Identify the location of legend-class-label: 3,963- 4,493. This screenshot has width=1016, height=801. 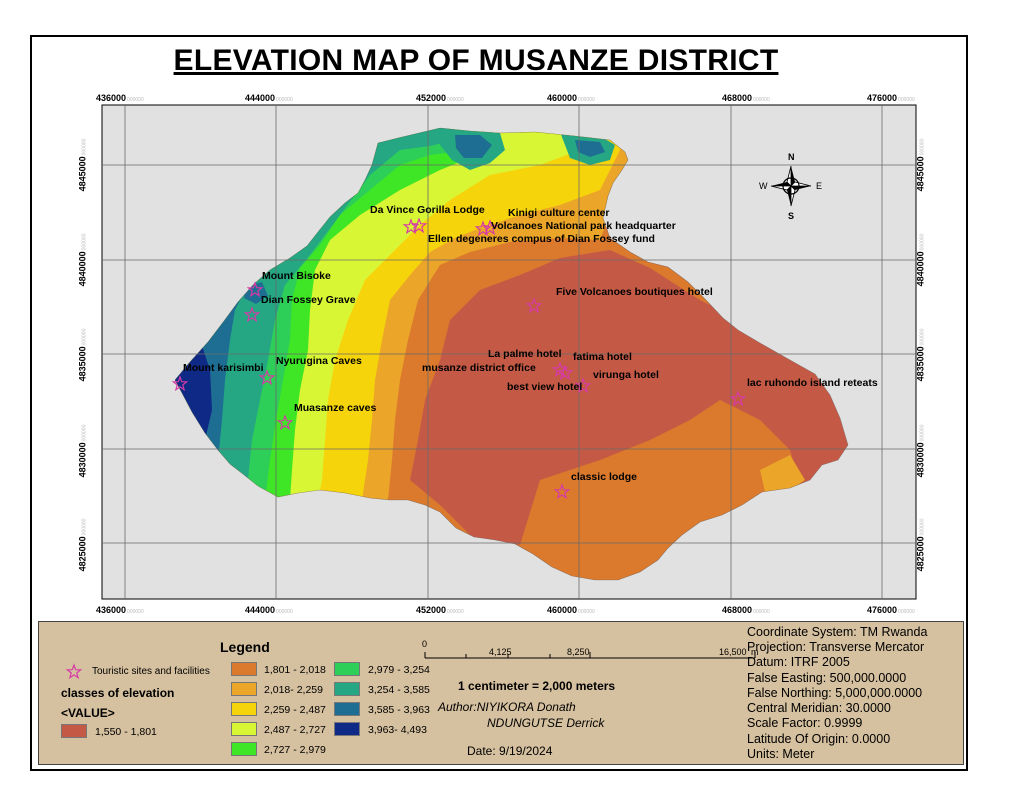
(397, 730).